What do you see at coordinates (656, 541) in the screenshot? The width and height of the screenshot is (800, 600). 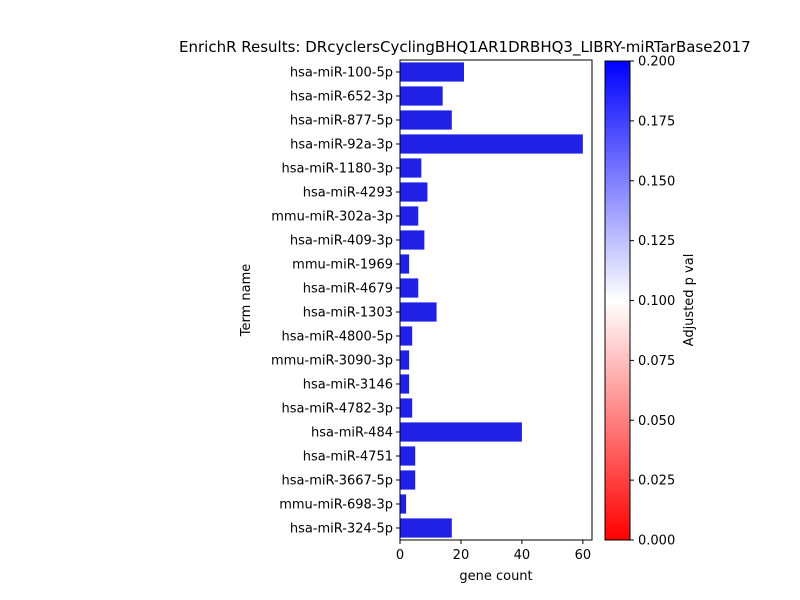 I see `colorbar-tick-label: 0.000` at bounding box center [656, 541].